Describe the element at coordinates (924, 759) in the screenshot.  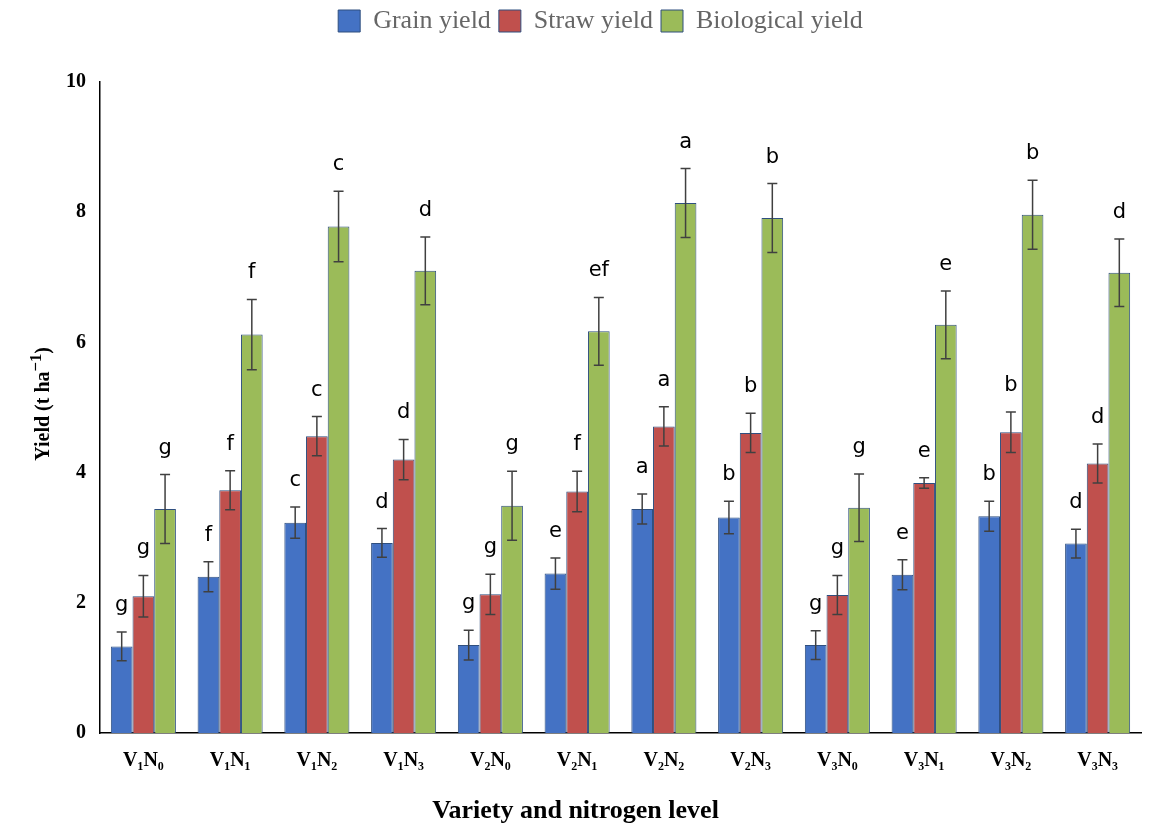
I see `x-tick-label: V₃N₁` at that location.